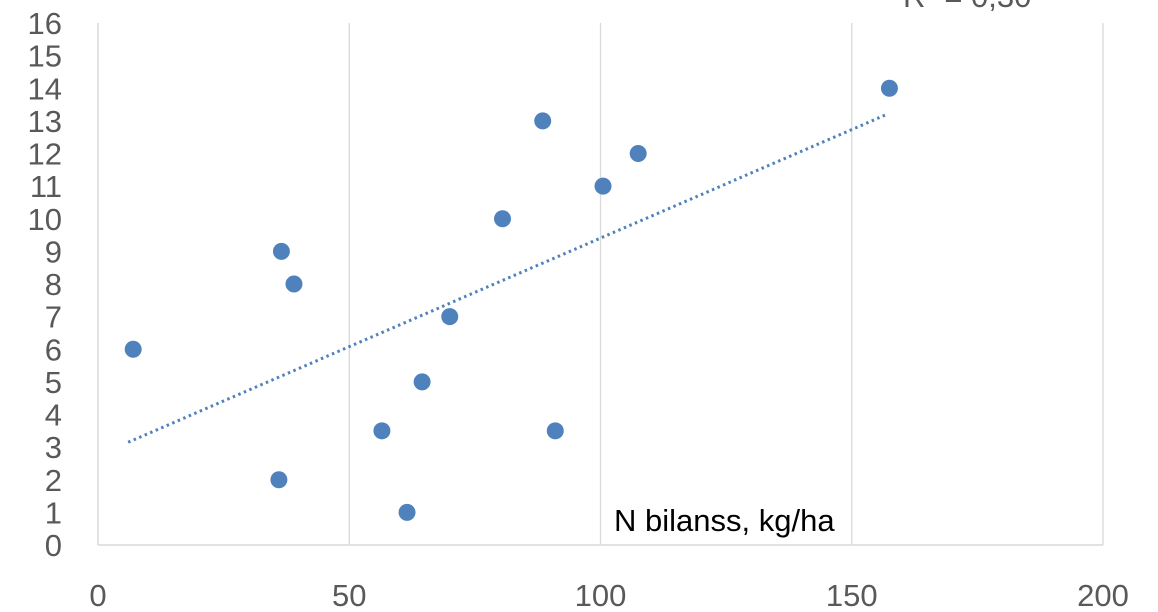 Image resolution: width=1158 pixels, height=612 pixels. Describe the element at coordinates (967, 7) in the screenshot. I see `r-squared-label: R² = 0,30` at that location.